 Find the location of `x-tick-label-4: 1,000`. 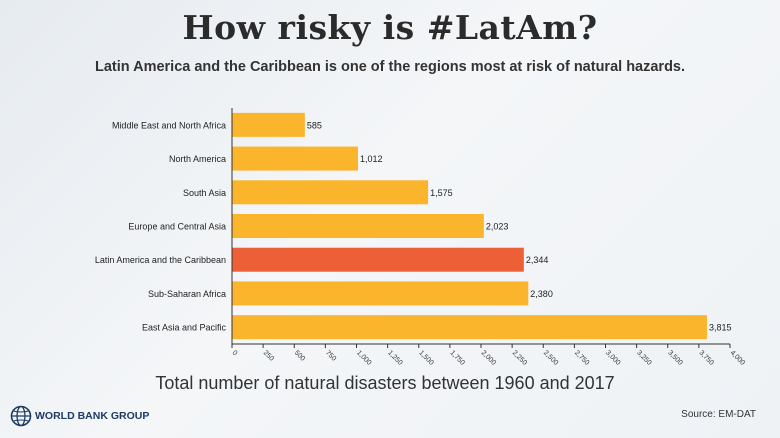

x-tick-label-4: 1,000 is located at coordinates (363, 357).